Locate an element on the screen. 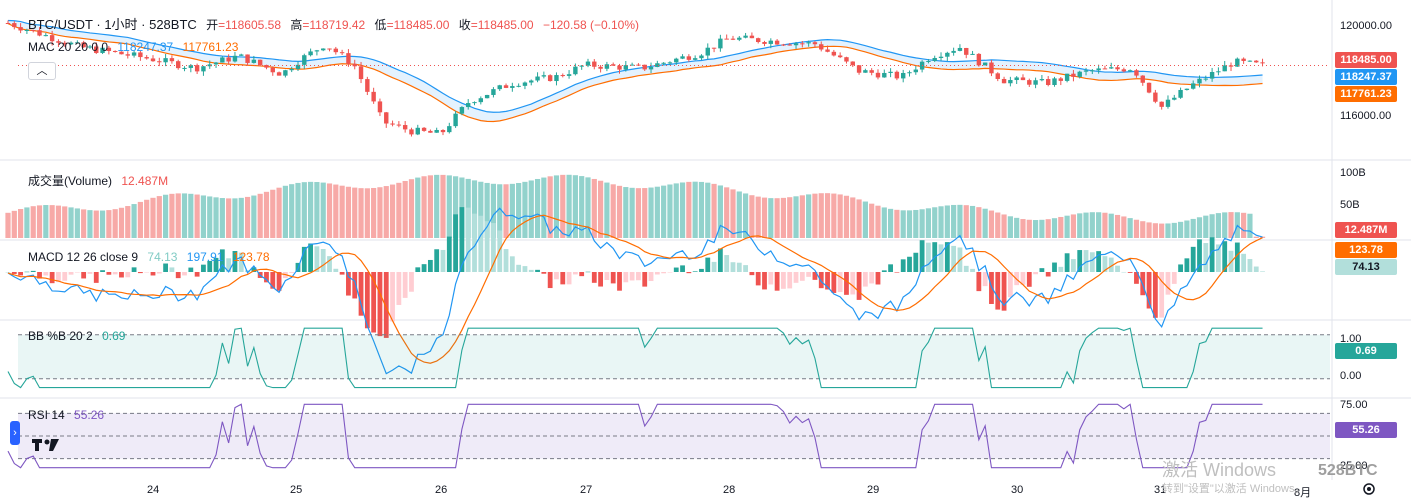  open-label: 开=118605.58 is located at coordinates (243, 25).